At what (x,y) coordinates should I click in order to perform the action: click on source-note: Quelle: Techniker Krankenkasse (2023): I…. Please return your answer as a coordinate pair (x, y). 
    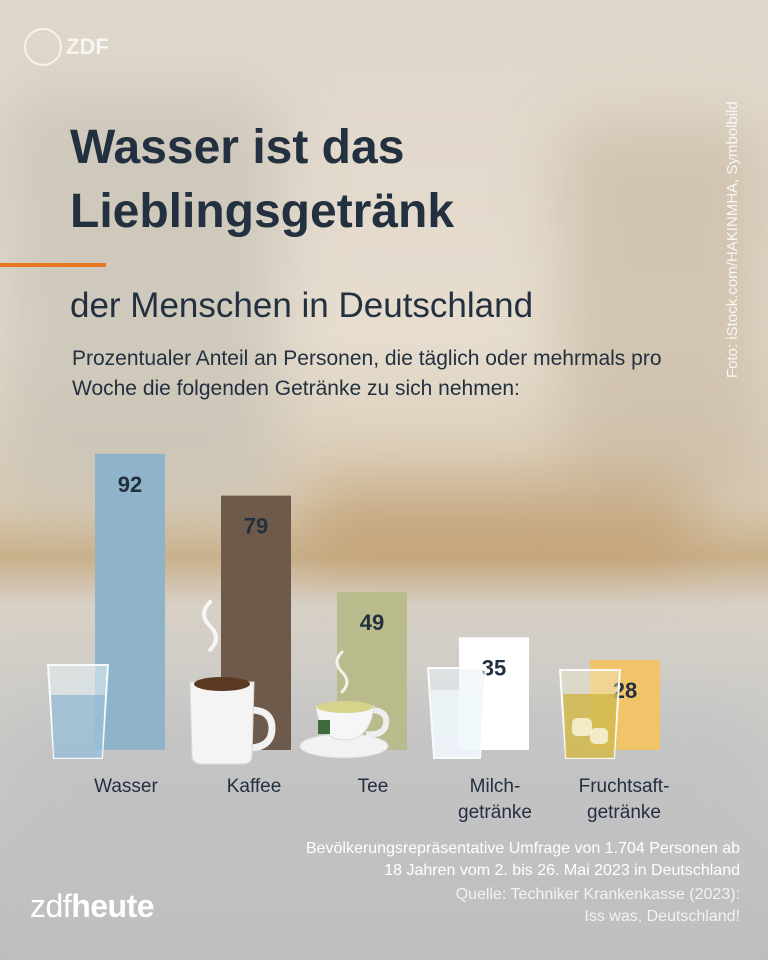
    Looking at the image, I should click on (598, 906).